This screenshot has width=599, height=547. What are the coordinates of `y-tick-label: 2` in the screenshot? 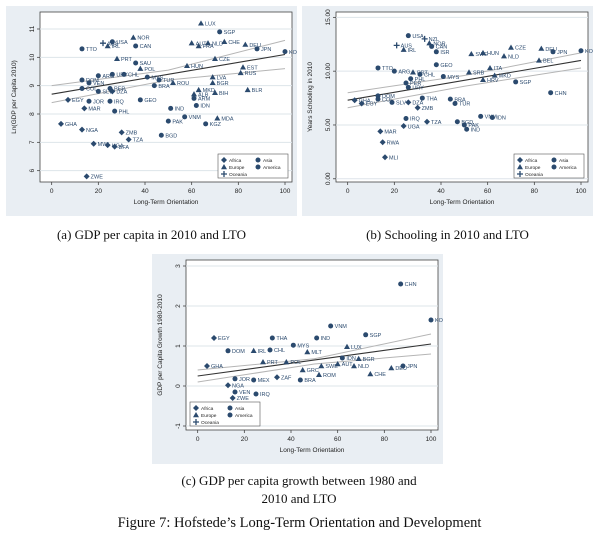 It's located at (178, 306).